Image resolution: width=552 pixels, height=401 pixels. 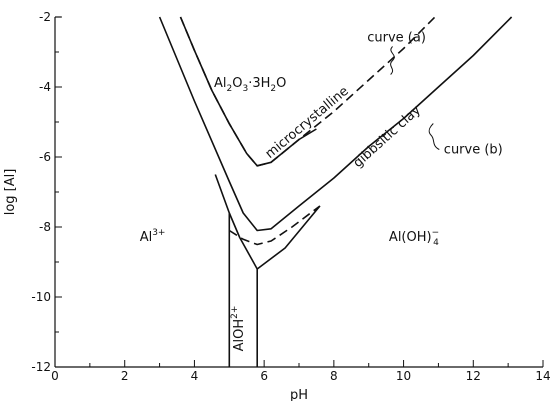 What do you see at coordinates (250, 85) in the screenshot?
I see `annotation-al2o3-3h2o: Al2O3·3H2O` at bounding box center [250, 85].